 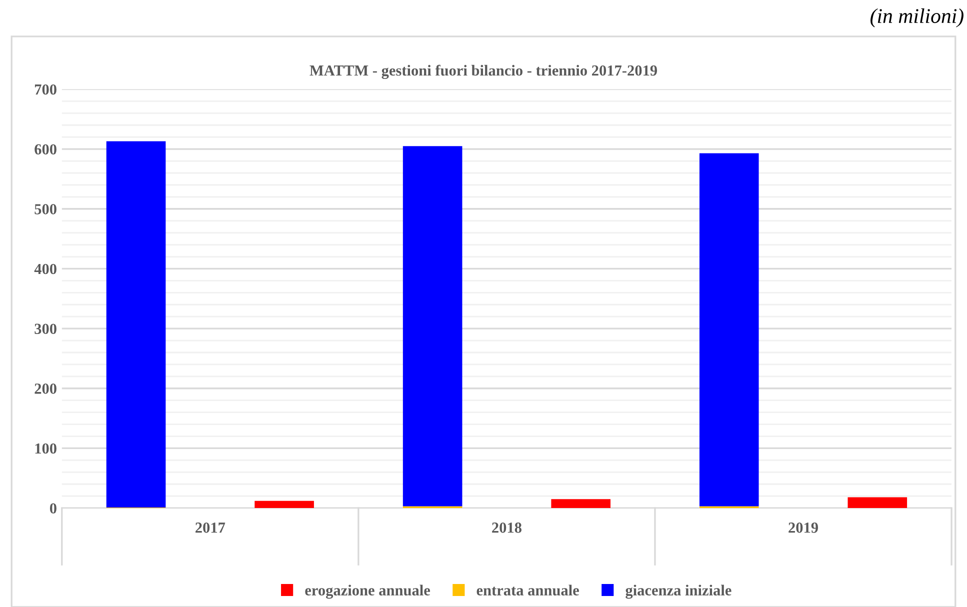 What do you see at coordinates (367, 591) in the screenshot?
I see `legend-label: erogazione annuale` at bounding box center [367, 591].